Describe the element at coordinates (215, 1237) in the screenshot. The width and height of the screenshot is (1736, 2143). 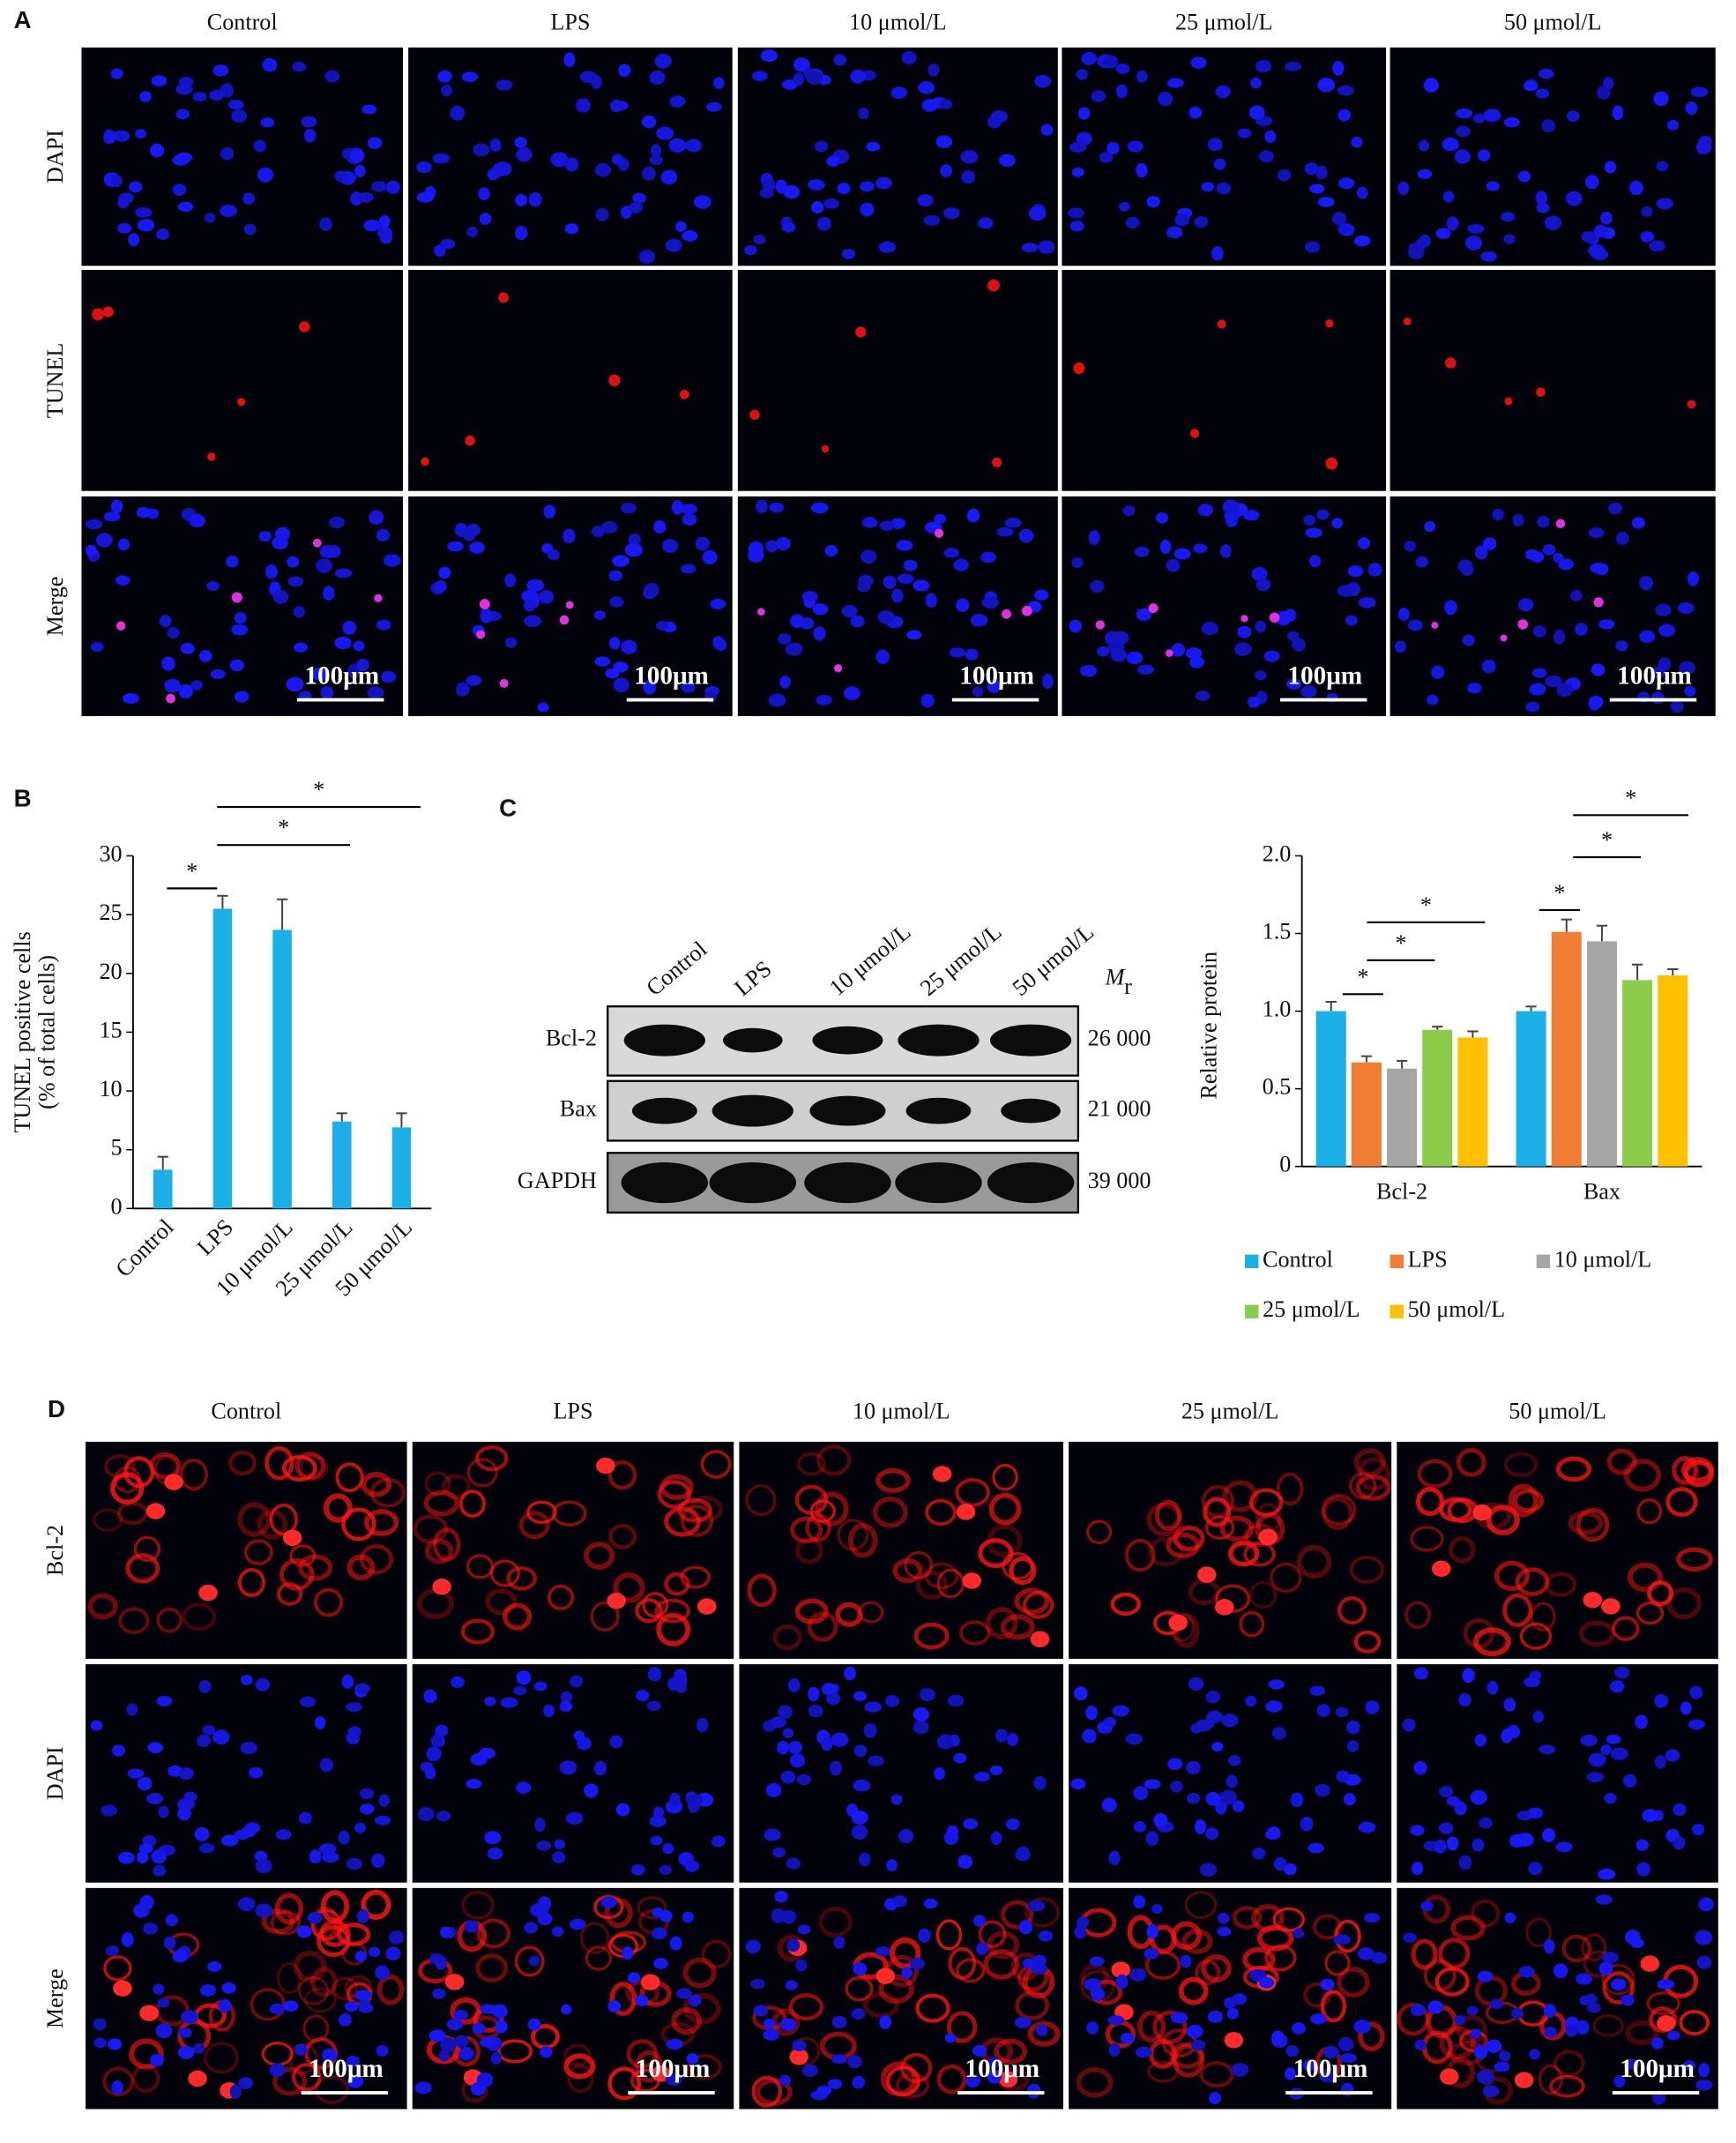
I see `x-tick-label: LPS` at that location.